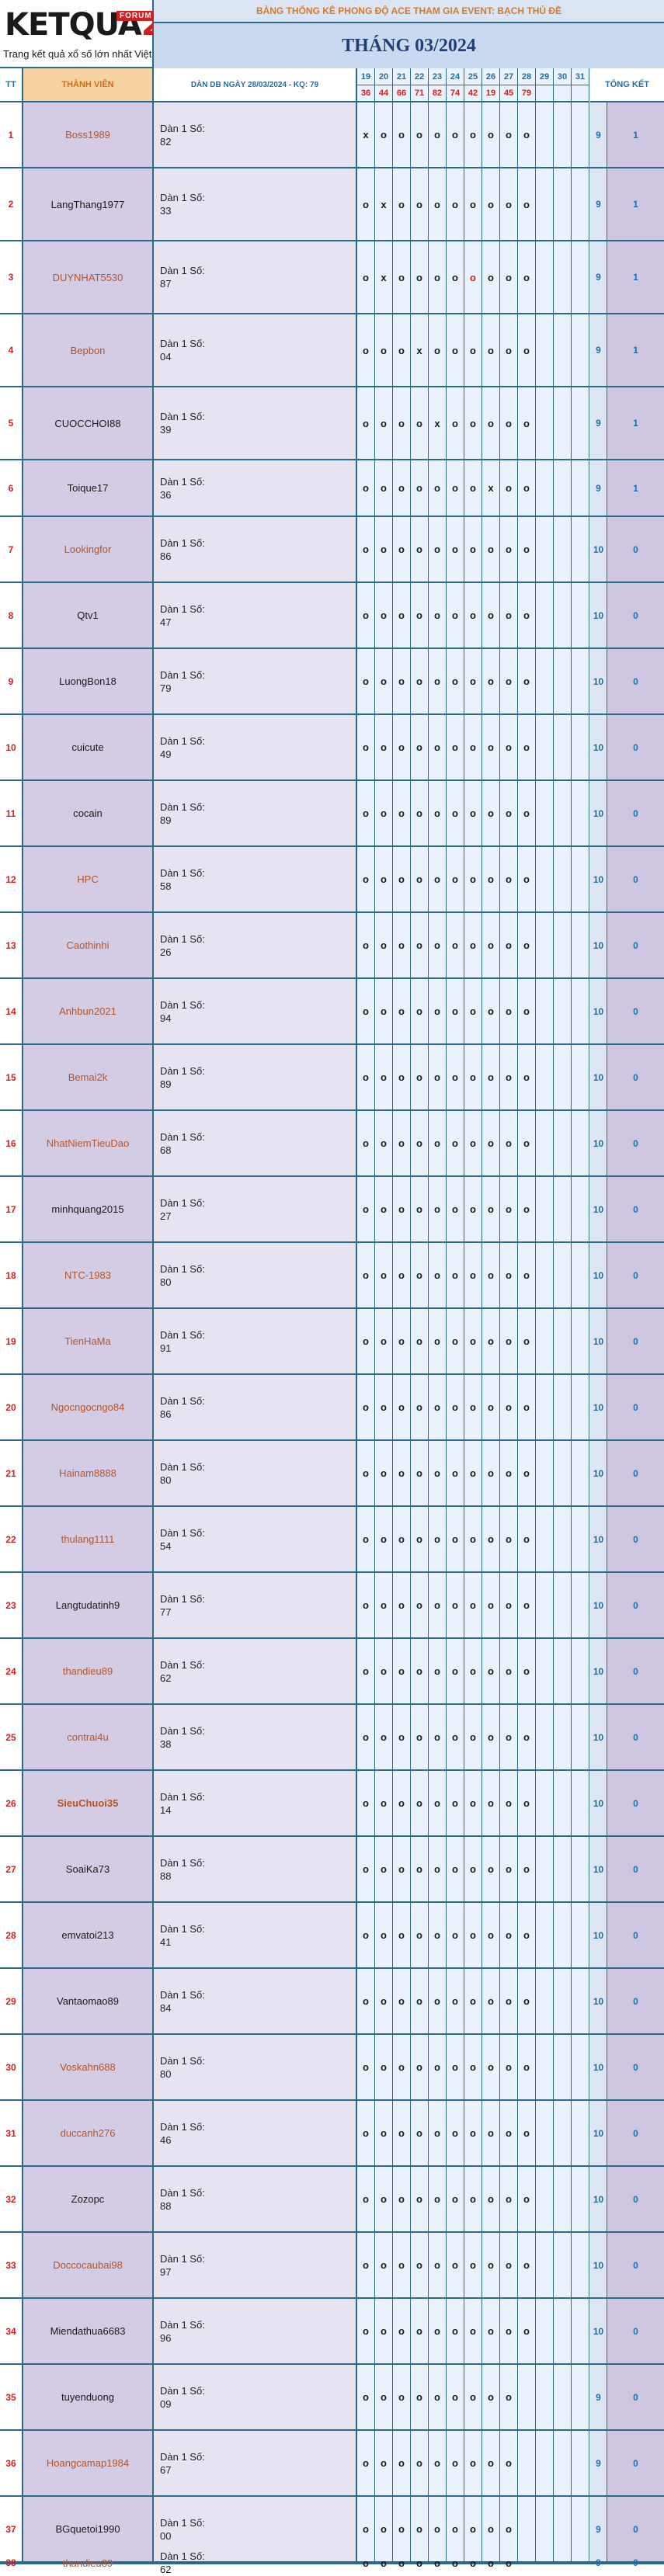 The height and width of the screenshot is (2576, 664). I want to click on member-name: HPC, so click(89, 879).